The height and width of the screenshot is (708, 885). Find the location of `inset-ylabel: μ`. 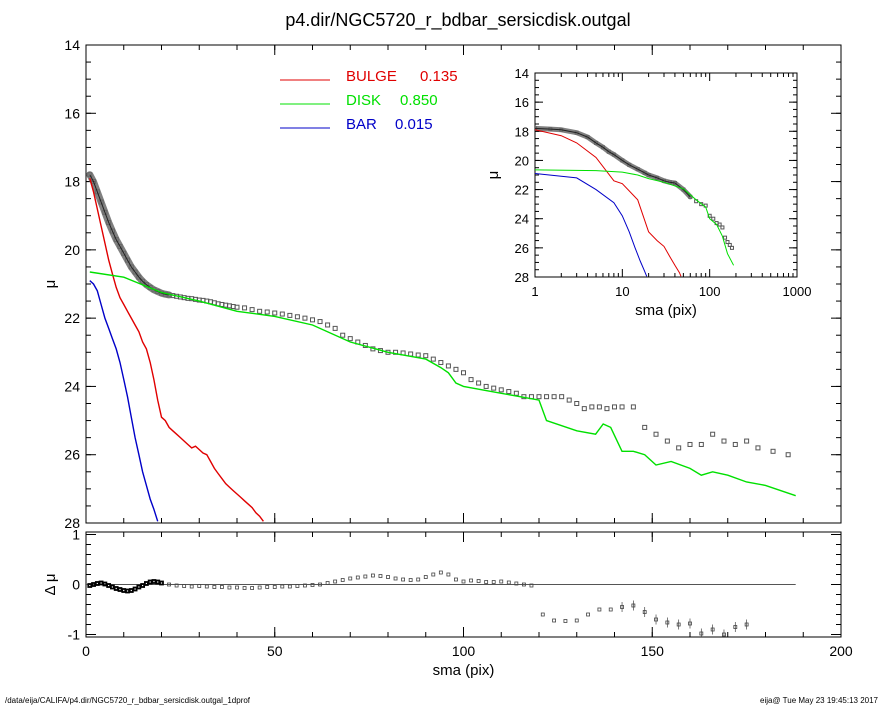

inset-ylabel: μ is located at coordinates (493, 175).